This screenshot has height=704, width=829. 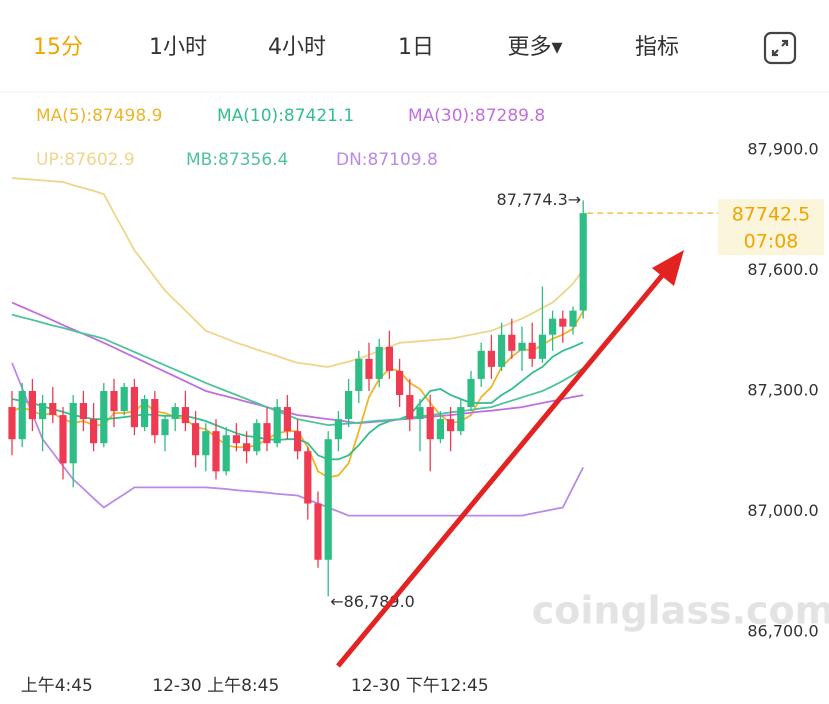 I want to click on countdown: 07:08, so click(x=771, y=242).